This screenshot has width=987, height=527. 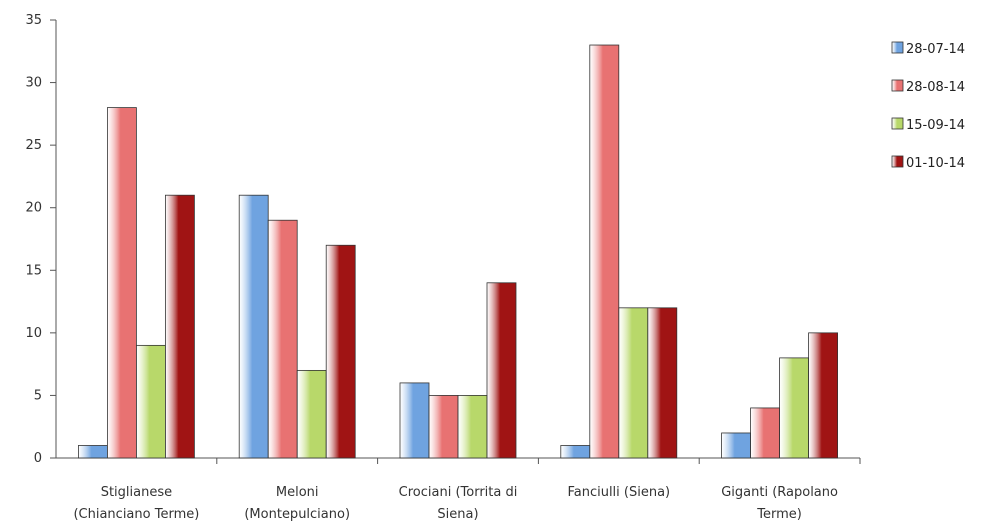 What do you see at coordinates (935, 87) in the screenshot?
I see `legend-label: 28-08-14` at bounding box center [935, 87].